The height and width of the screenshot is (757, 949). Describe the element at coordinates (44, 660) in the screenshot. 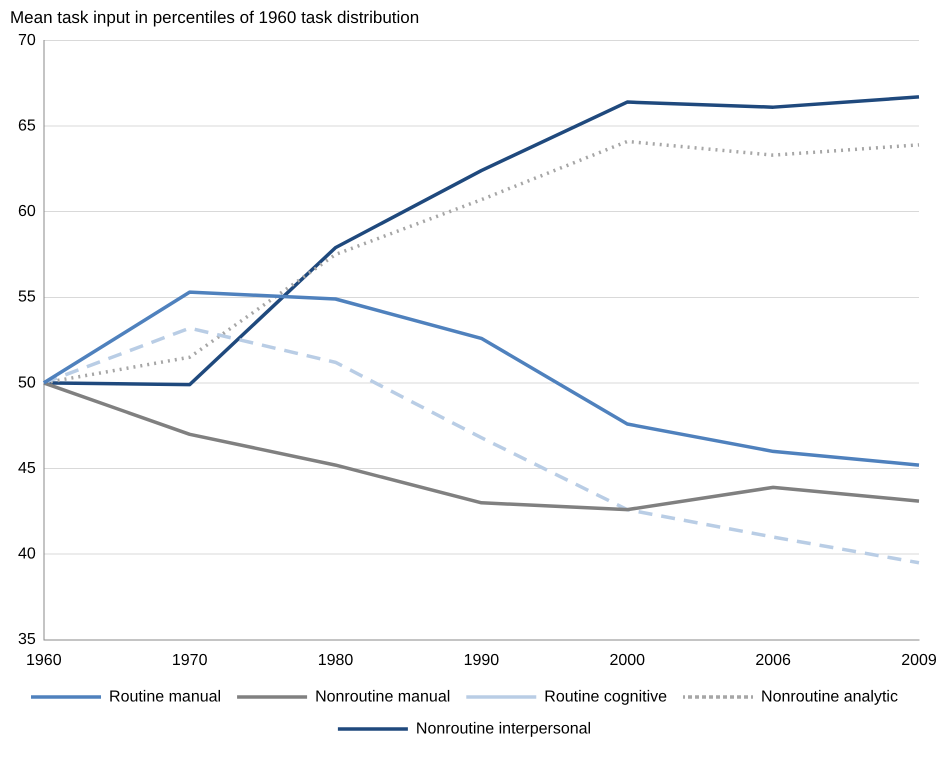

I see `x-tick-label: 1960` at that location.